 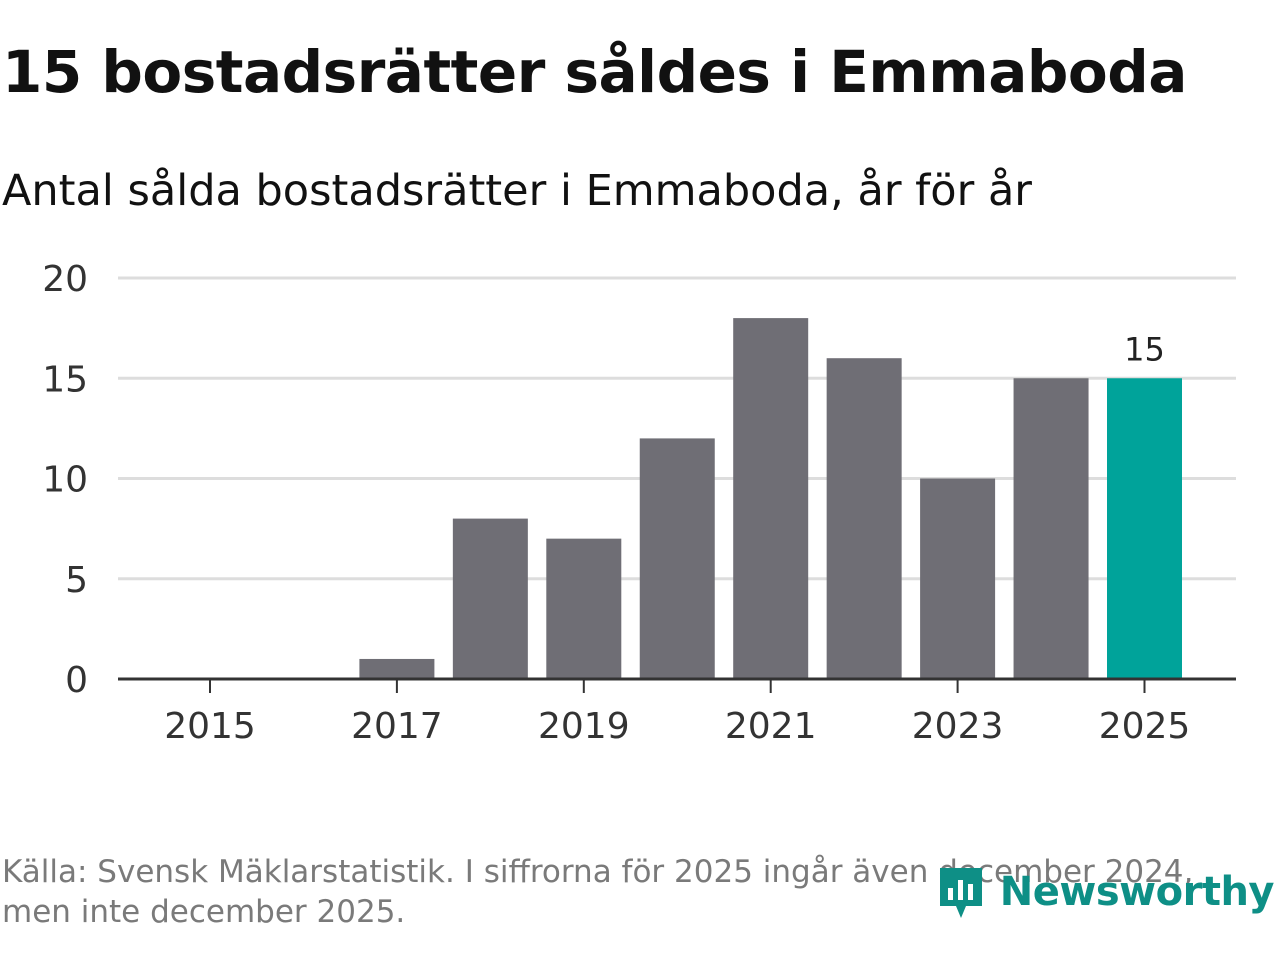 I want to click on newsworthy-logo-icon, so click(x=960, y=893).